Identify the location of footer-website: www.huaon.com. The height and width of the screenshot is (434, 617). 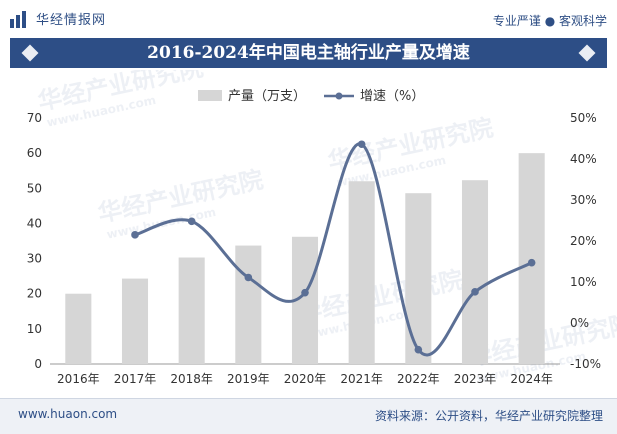
(68, 414).